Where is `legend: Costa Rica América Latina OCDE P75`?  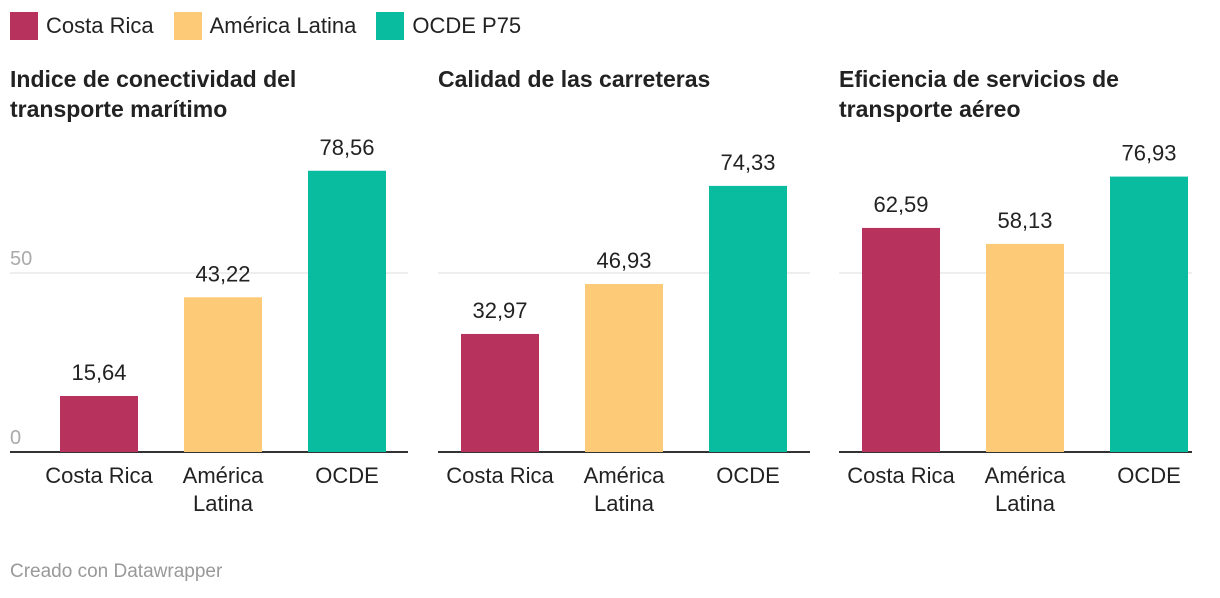 legend: Costa Rica América Latina OCDE P75 is located at coordinates (265, 26).